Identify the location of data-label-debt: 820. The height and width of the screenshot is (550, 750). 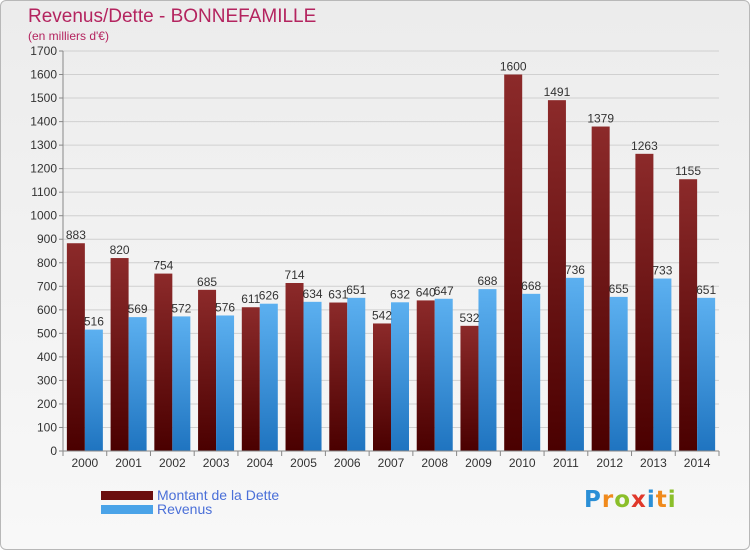
(120, 250).